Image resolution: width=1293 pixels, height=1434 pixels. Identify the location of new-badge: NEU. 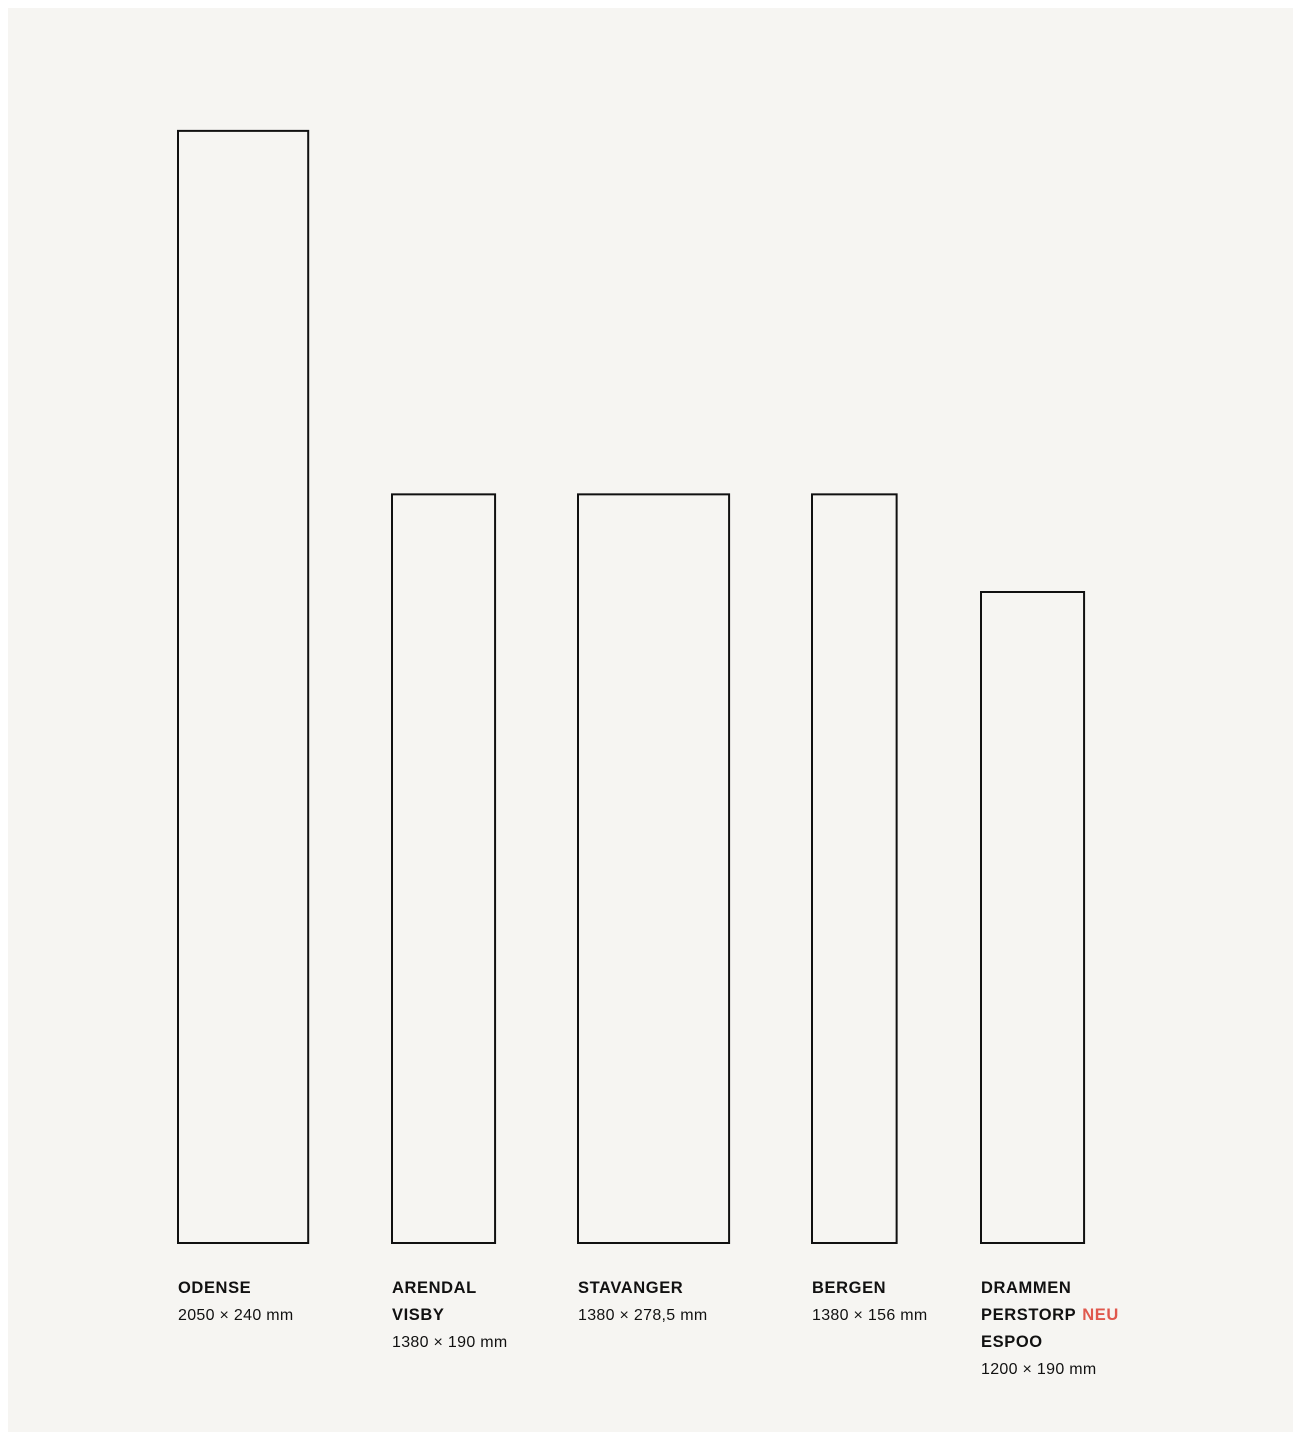
(1100, 1315).